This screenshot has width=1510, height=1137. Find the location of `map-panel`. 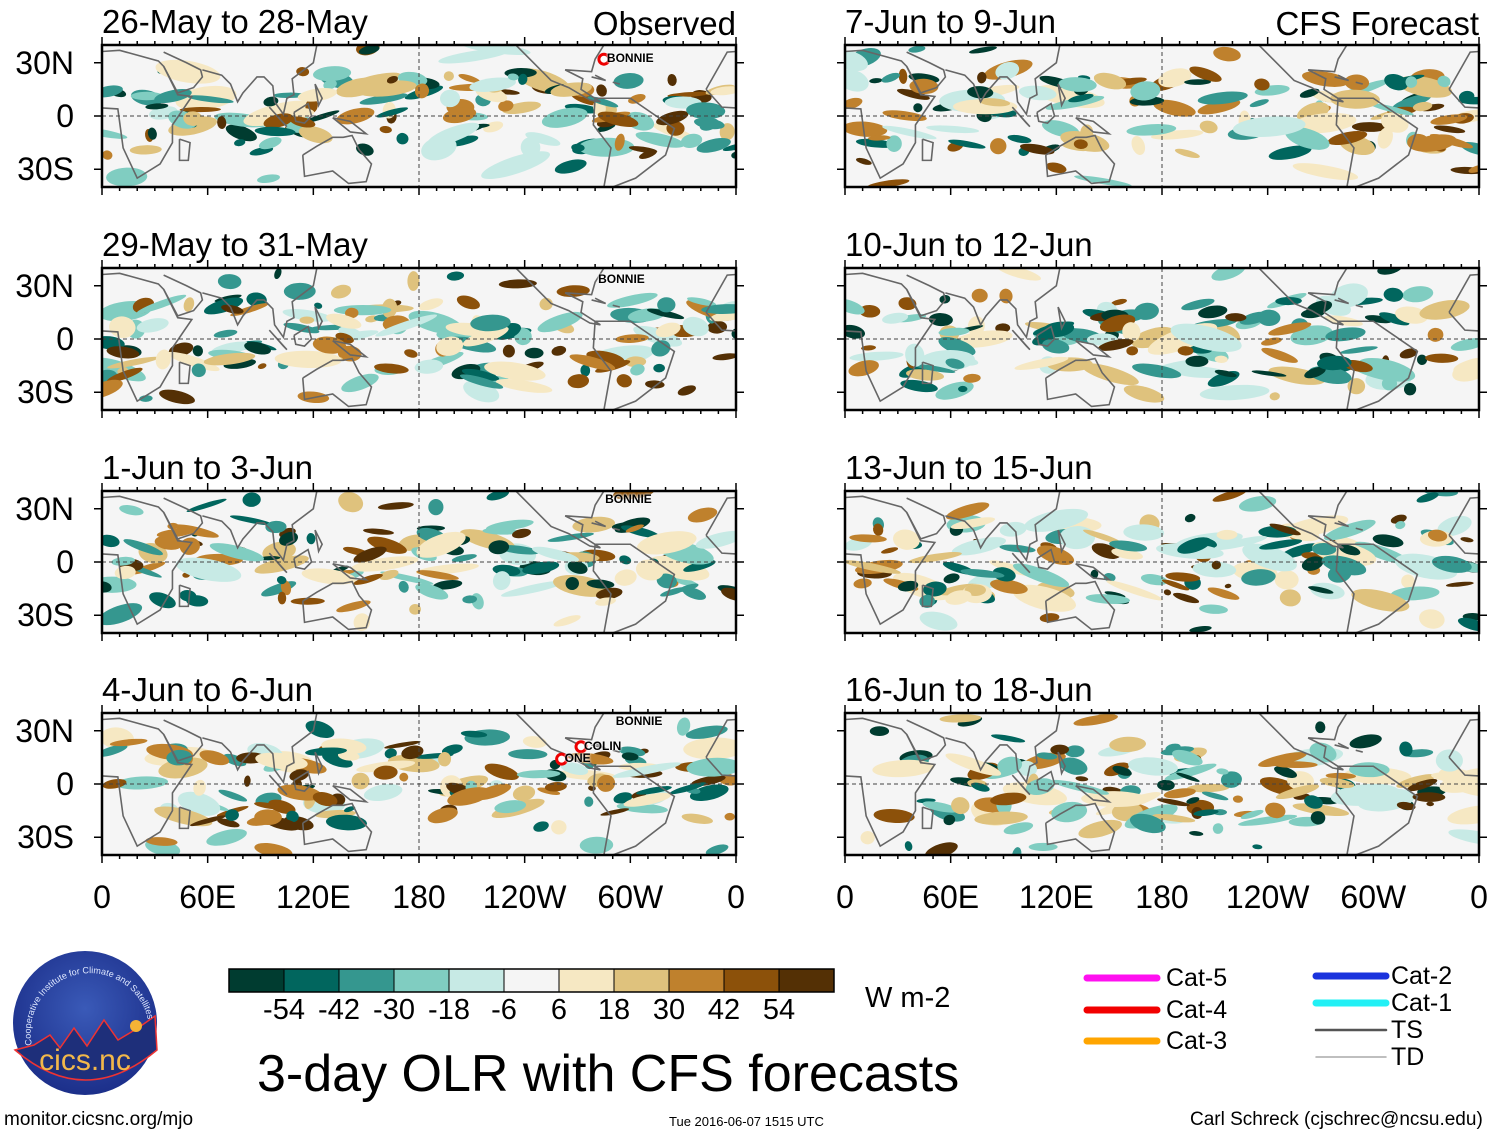

map-panel is located at coordinates (1162, 784).